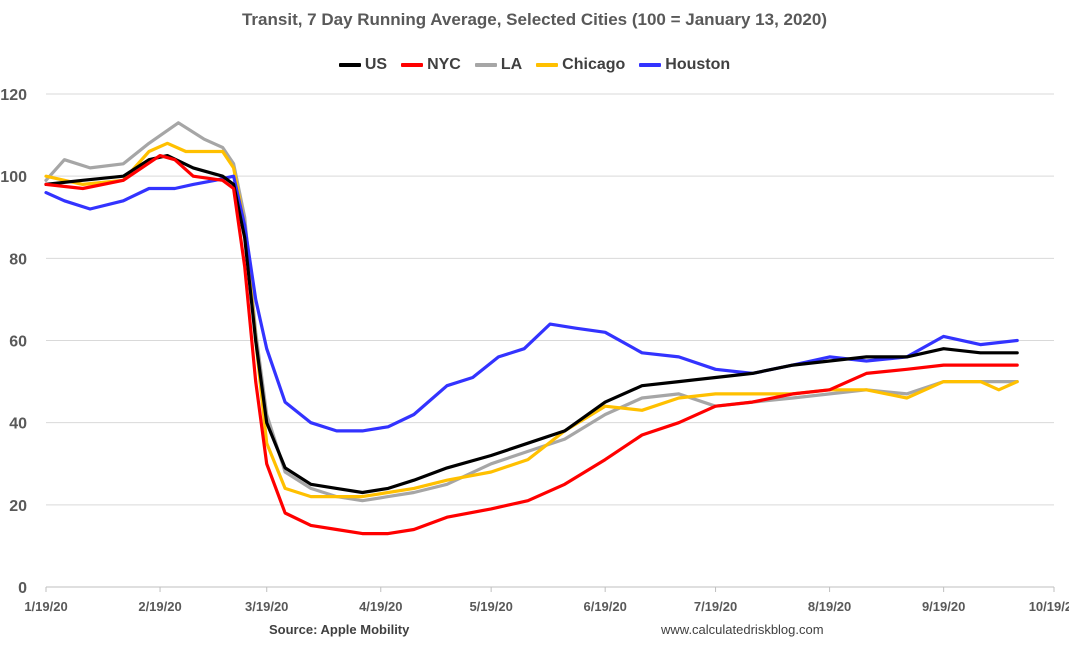 Image resolution: width=1069 pixels, height=668 pixels. Describe the element at coordinates (22, 588) in the screenshot. I see `y-tick-label: 0` at that location.